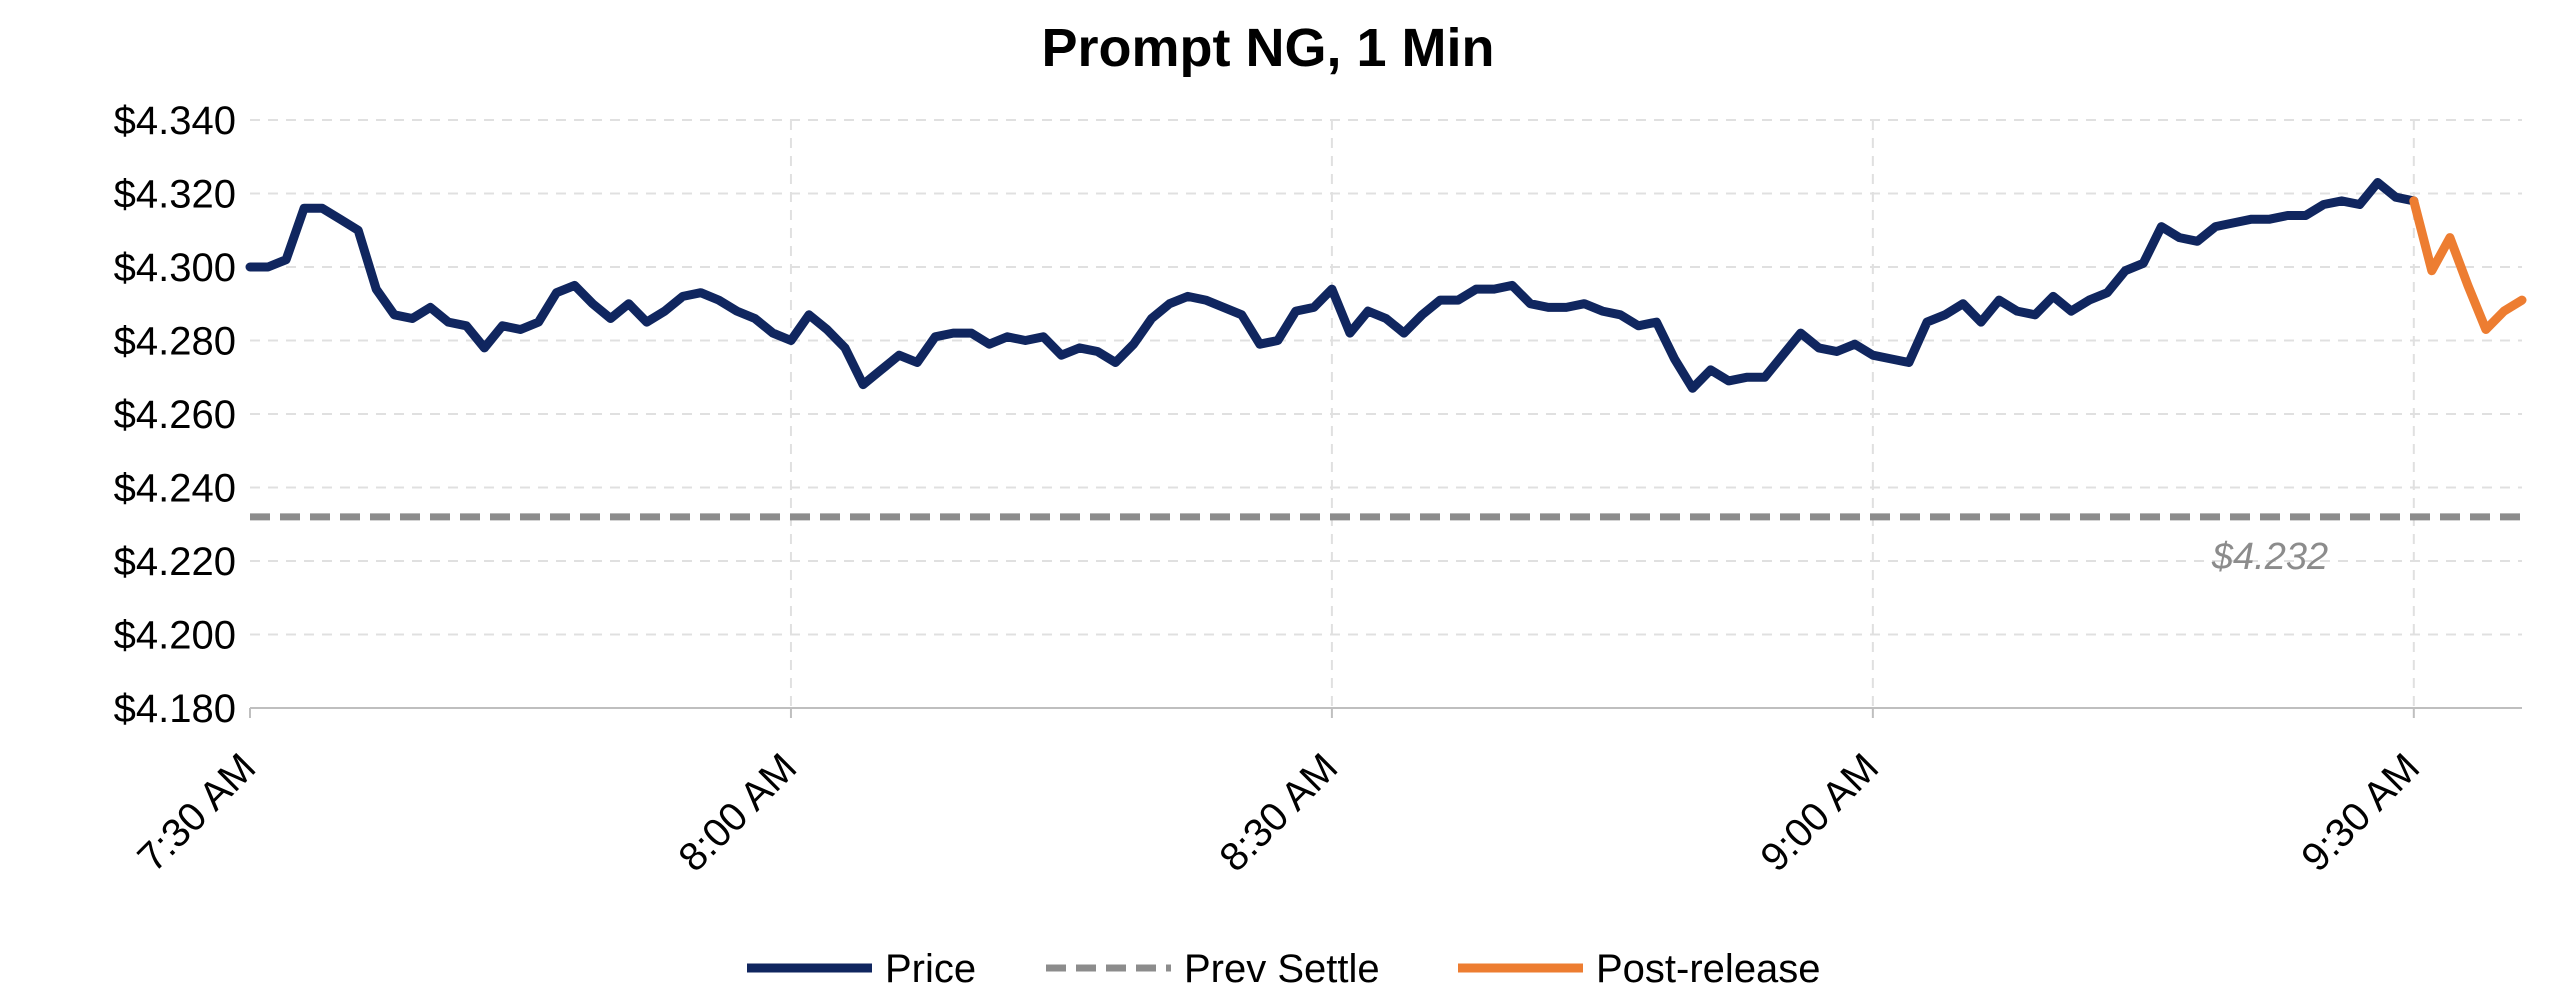 The height and width of the screenshot is (992, 2552). What do you see at coordinates (175, 709) in the screenshot?
I see `y-tick-label: $4.180` at bounding box center [175, 709].